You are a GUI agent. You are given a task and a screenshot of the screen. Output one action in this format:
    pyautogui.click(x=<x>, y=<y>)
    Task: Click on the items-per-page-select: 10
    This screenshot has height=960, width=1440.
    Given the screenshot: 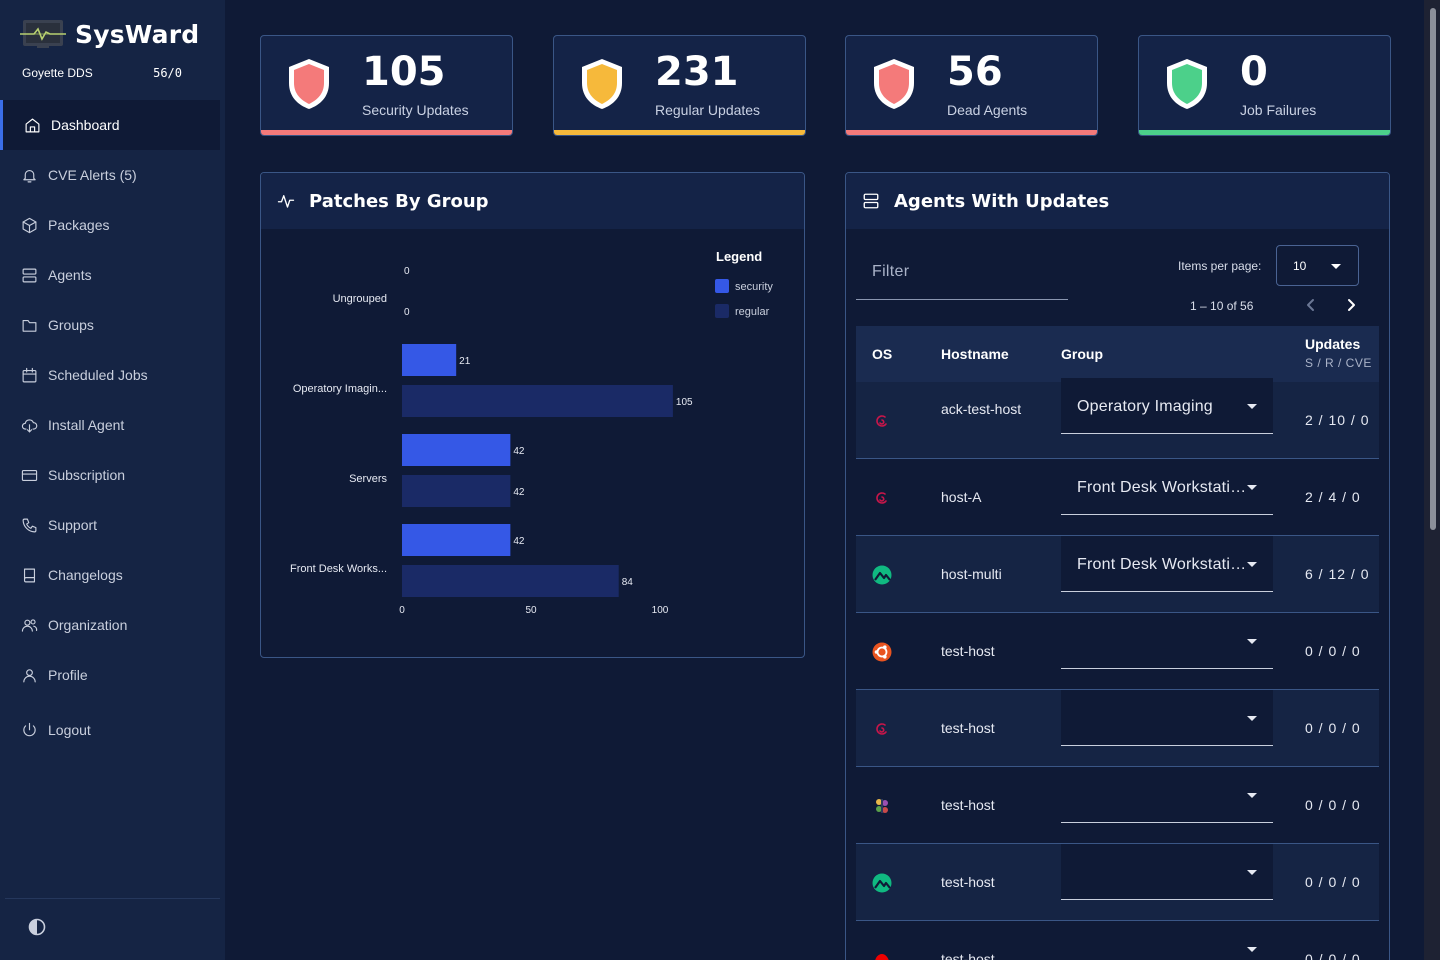 What is the action you would take?
    pyautogui.click(x=1317, y=265)
    